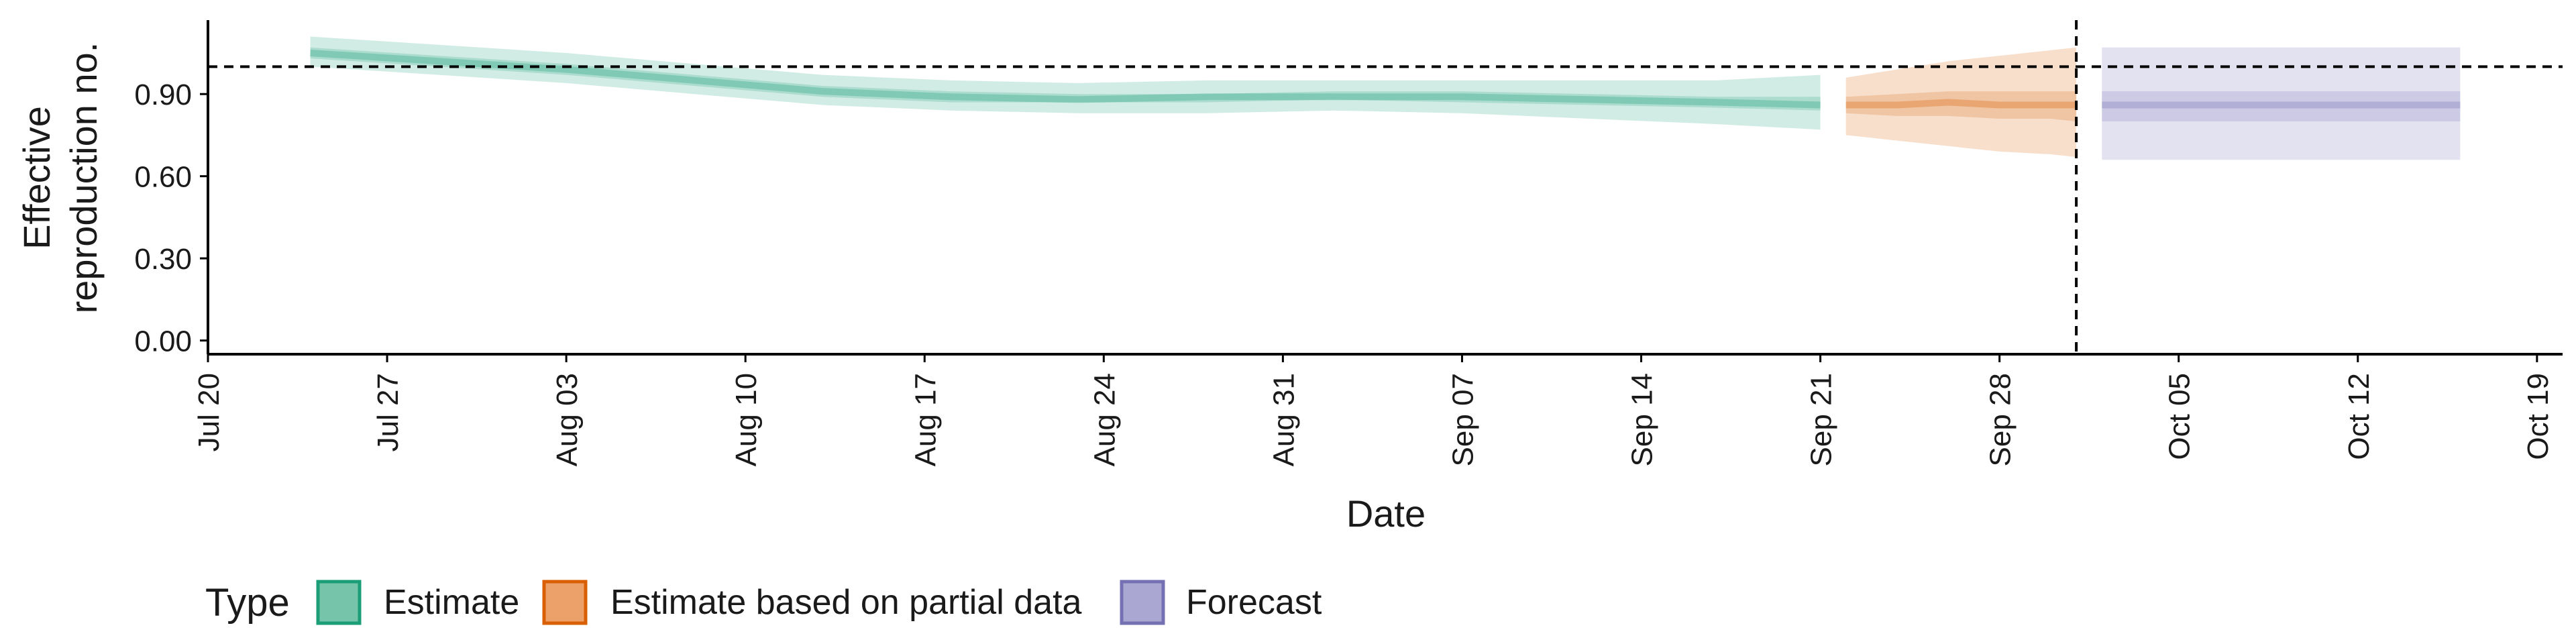 Image resolution: width=2576 pixels, height=644 pixels. I want to click on band-90-estimate-based-on-partial-data, so click(1961, 102).